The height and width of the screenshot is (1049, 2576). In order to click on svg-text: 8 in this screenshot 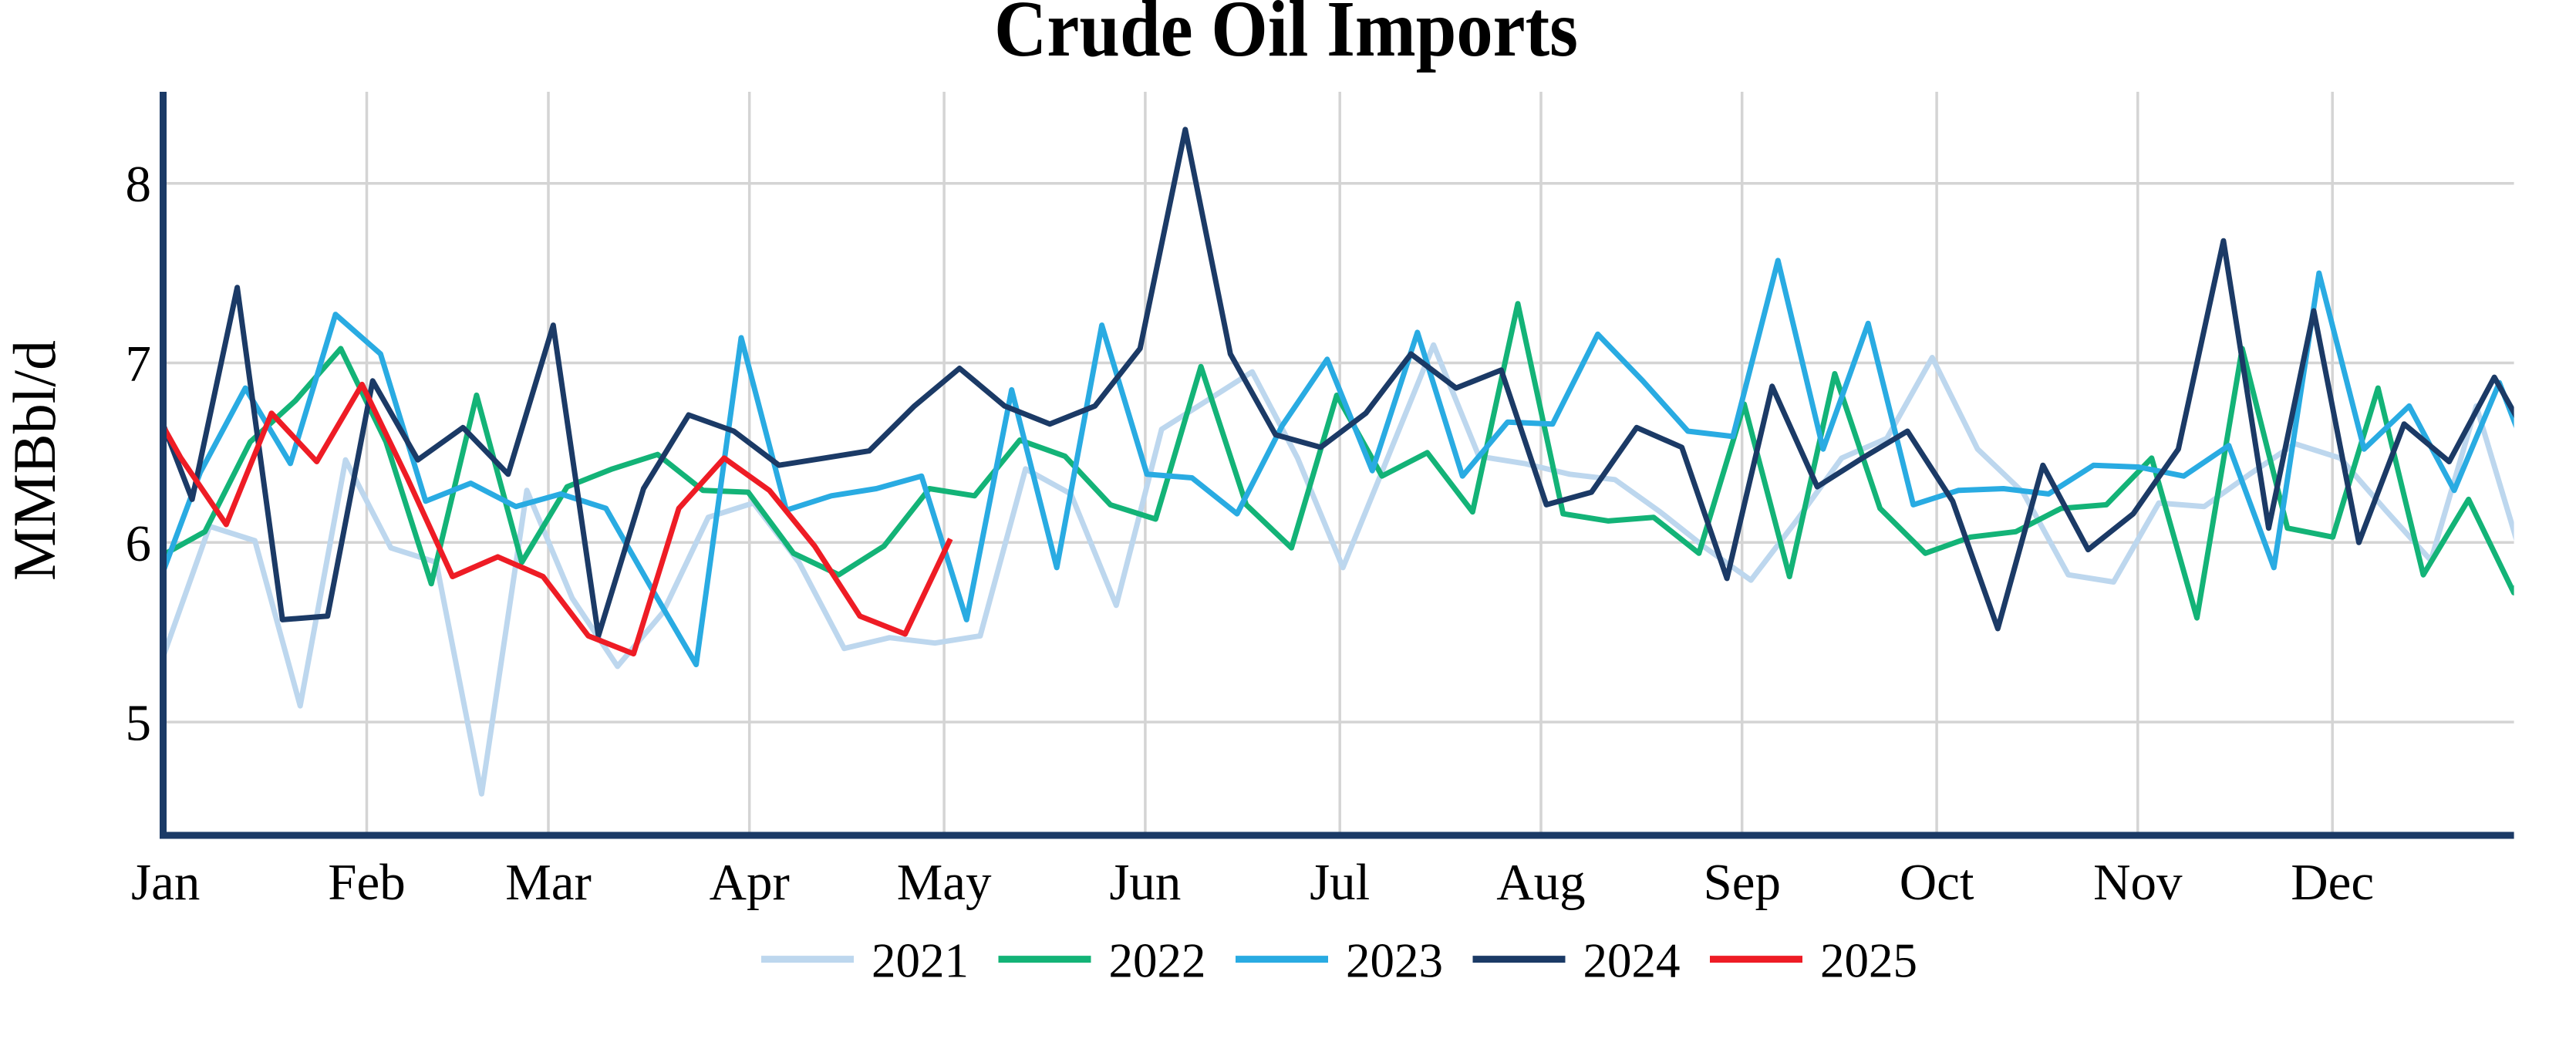, I will do `click(139, 184)`.